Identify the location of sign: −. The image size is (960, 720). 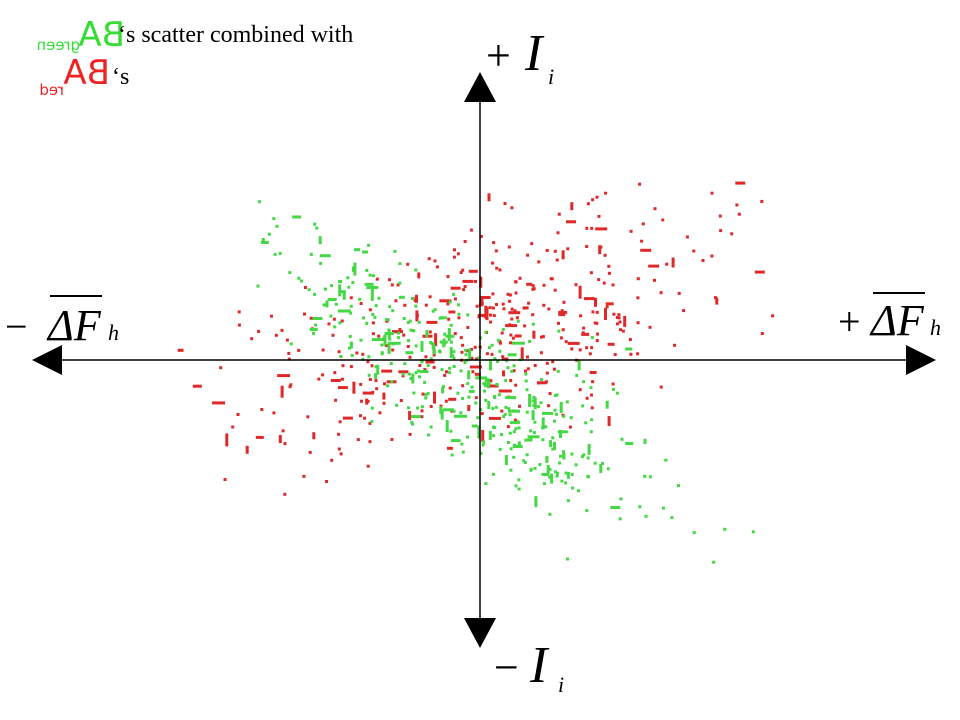
(506, 667).